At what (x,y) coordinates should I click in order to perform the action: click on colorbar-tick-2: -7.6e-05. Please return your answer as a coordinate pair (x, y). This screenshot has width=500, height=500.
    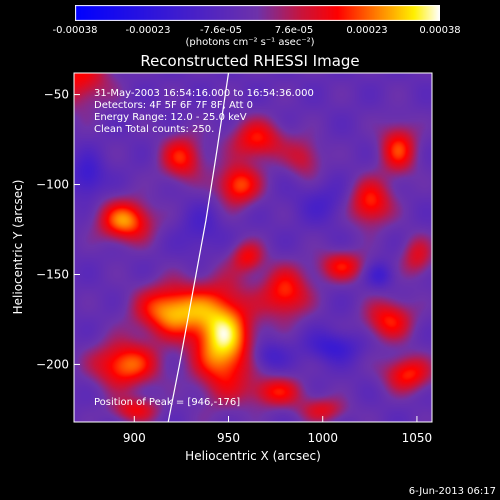
    Looking at the image, I should click on (221, 30).